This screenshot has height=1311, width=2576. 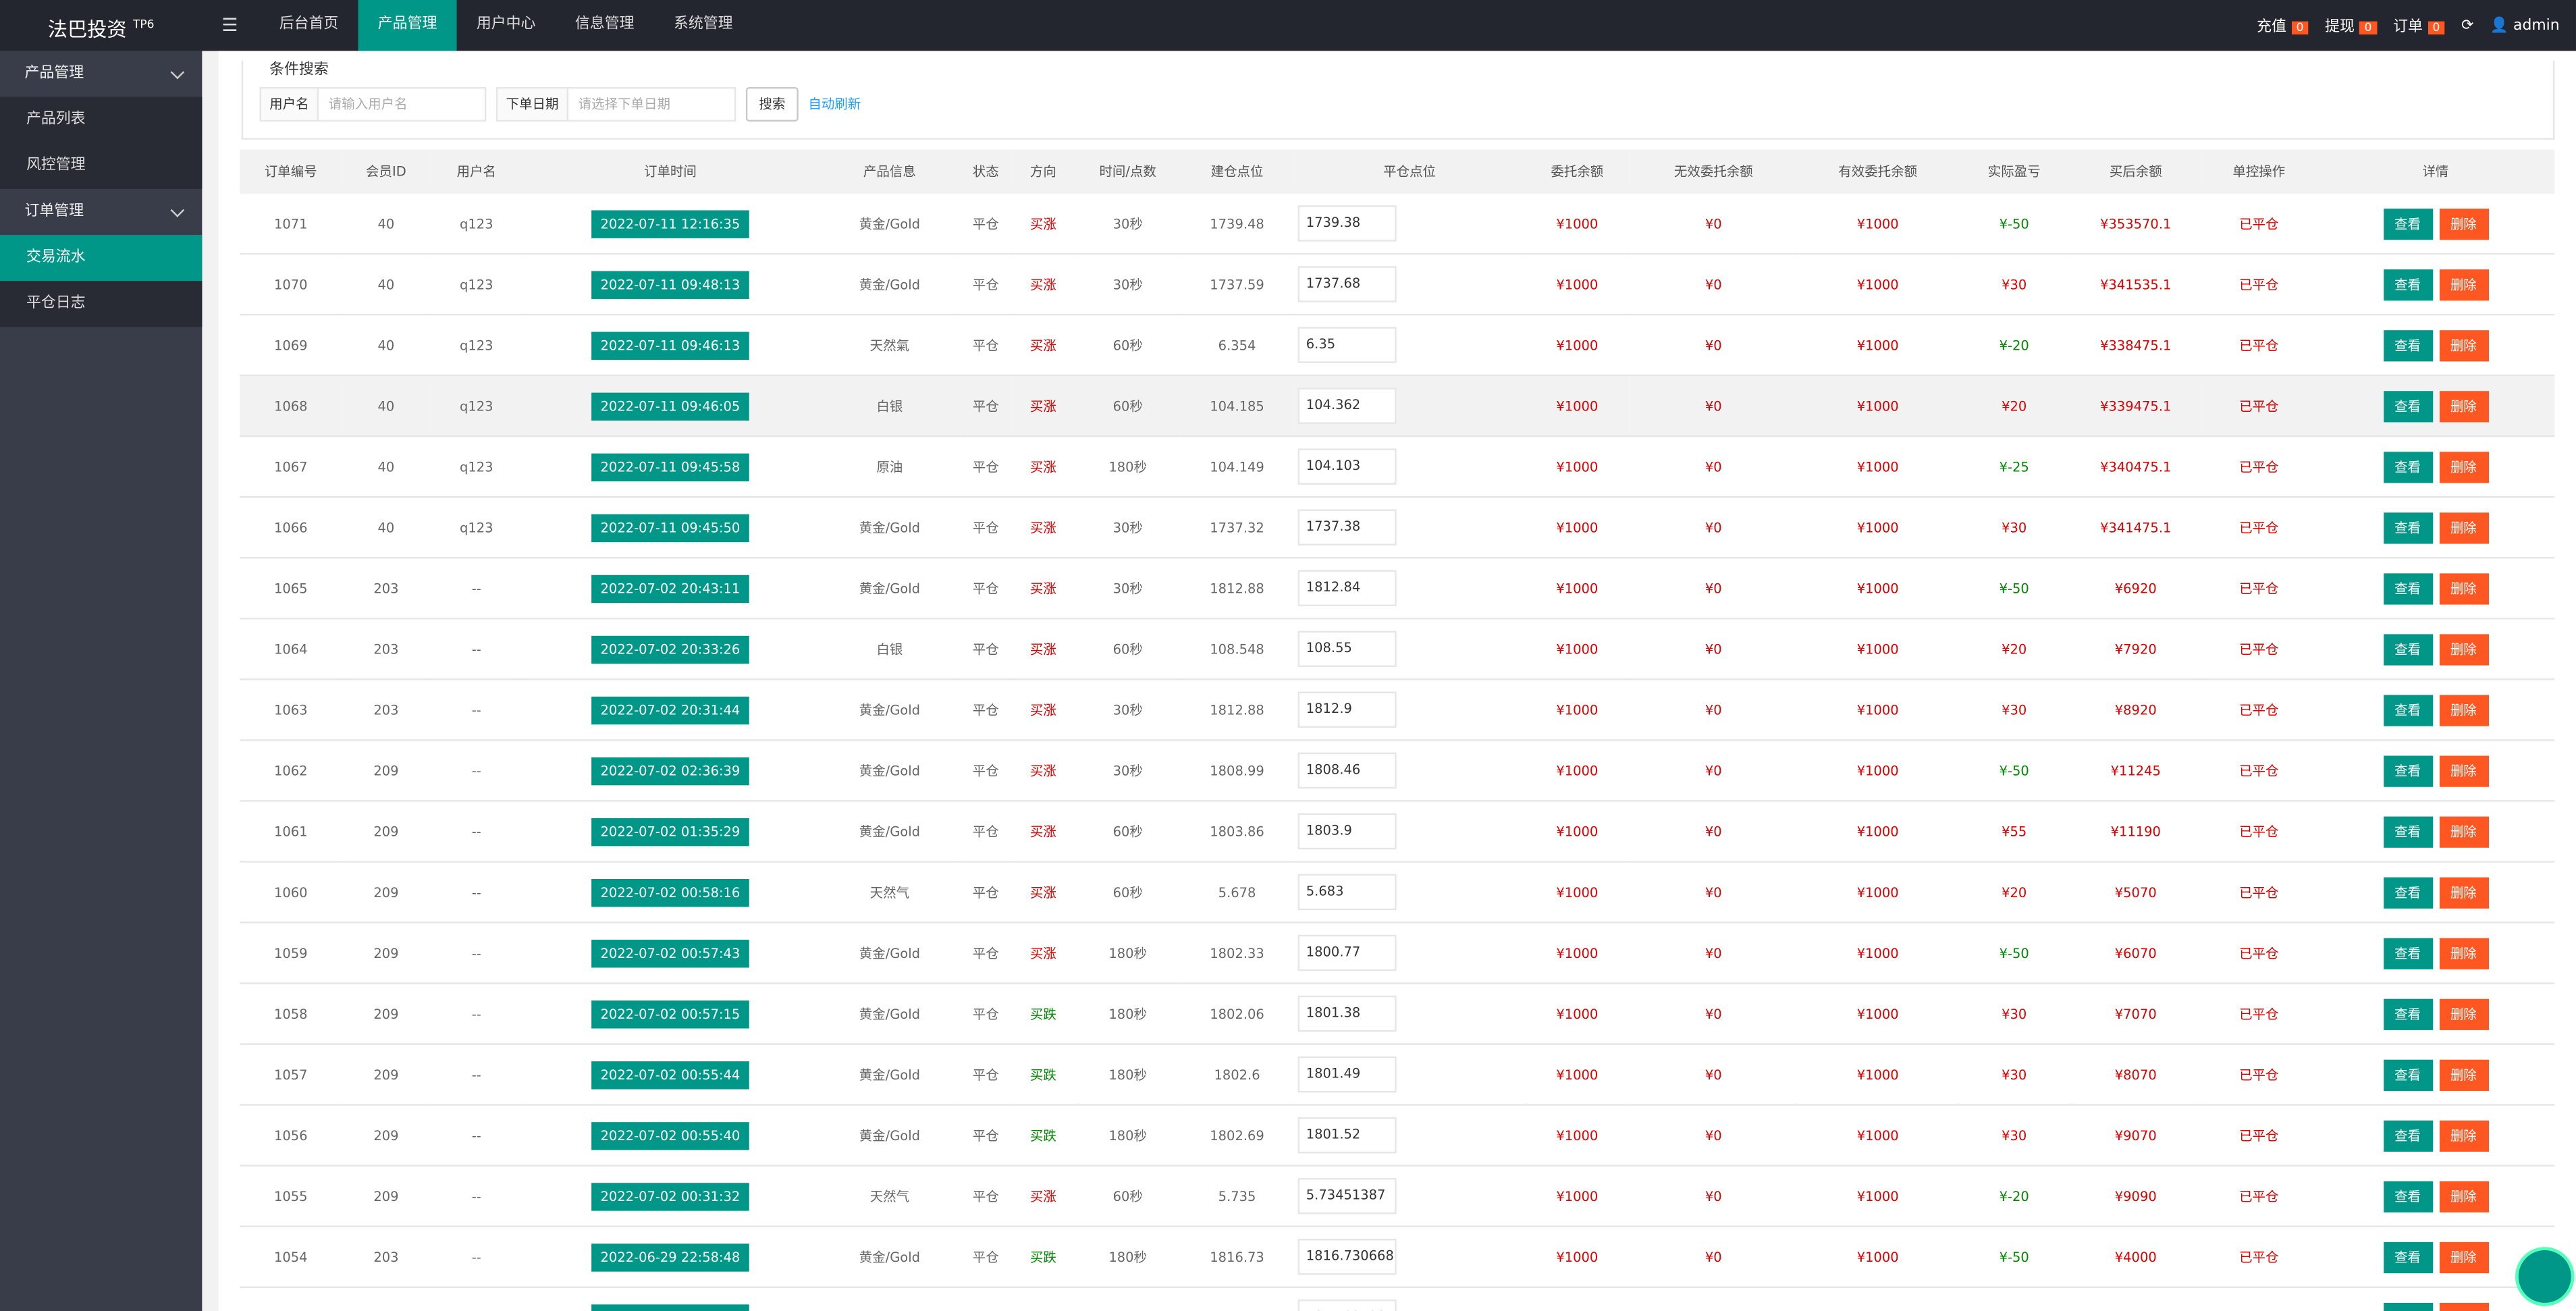 What do you see at coordinates (101, 165) in the screenshot?
I see `menu-item: 风控管理` at bounding box center [101, 165].